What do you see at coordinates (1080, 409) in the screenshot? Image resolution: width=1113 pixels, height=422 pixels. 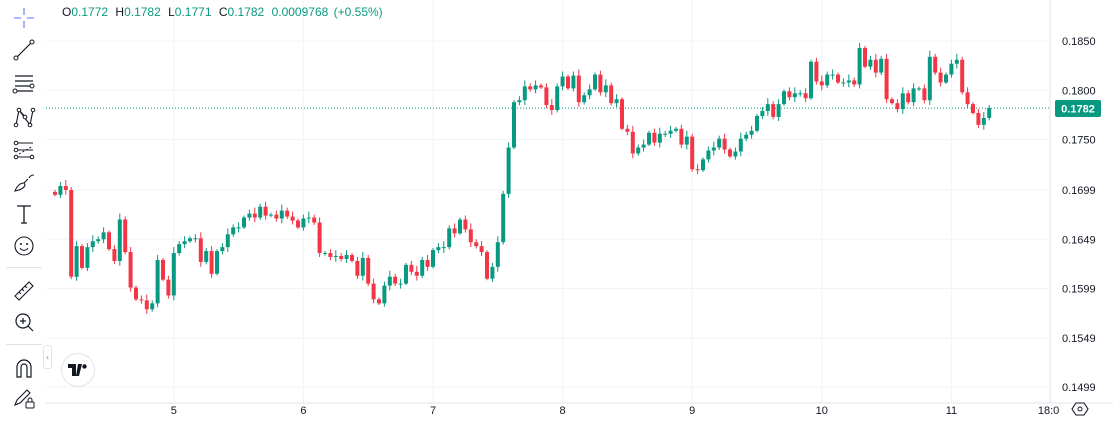 I see `settings-icon` at bounding box center [1080, 409].